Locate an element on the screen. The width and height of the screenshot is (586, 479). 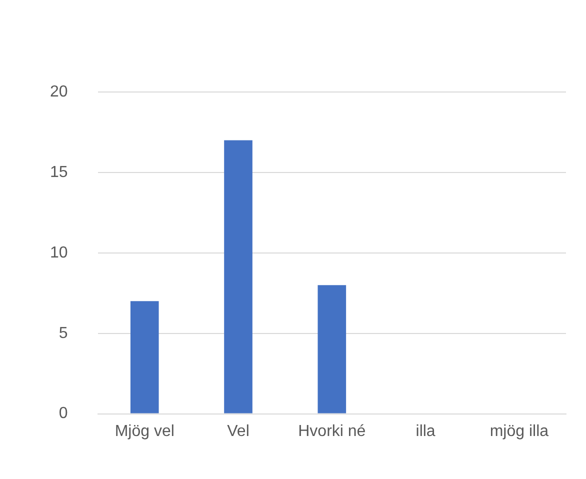
y-tick-label: 20 is located at coordinates (59, 91).